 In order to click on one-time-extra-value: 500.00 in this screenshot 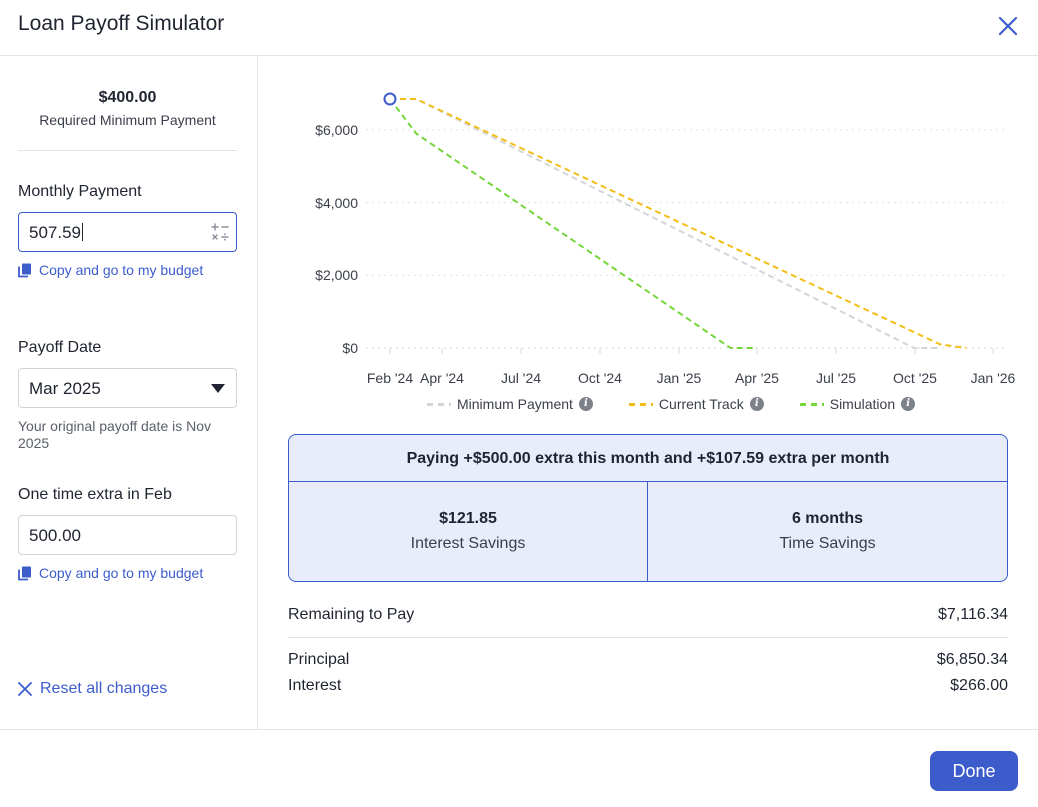, I will do `click(55, 535)`.